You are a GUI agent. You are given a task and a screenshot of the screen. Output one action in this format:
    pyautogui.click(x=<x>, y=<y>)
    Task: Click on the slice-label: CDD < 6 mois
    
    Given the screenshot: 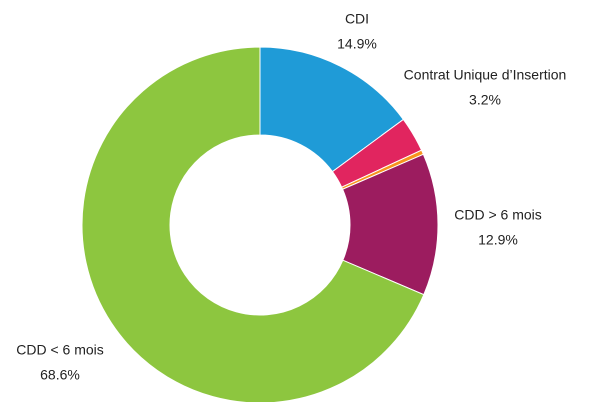 What is the action you would take?
    pyautogui.click(x=60, y=350)
    